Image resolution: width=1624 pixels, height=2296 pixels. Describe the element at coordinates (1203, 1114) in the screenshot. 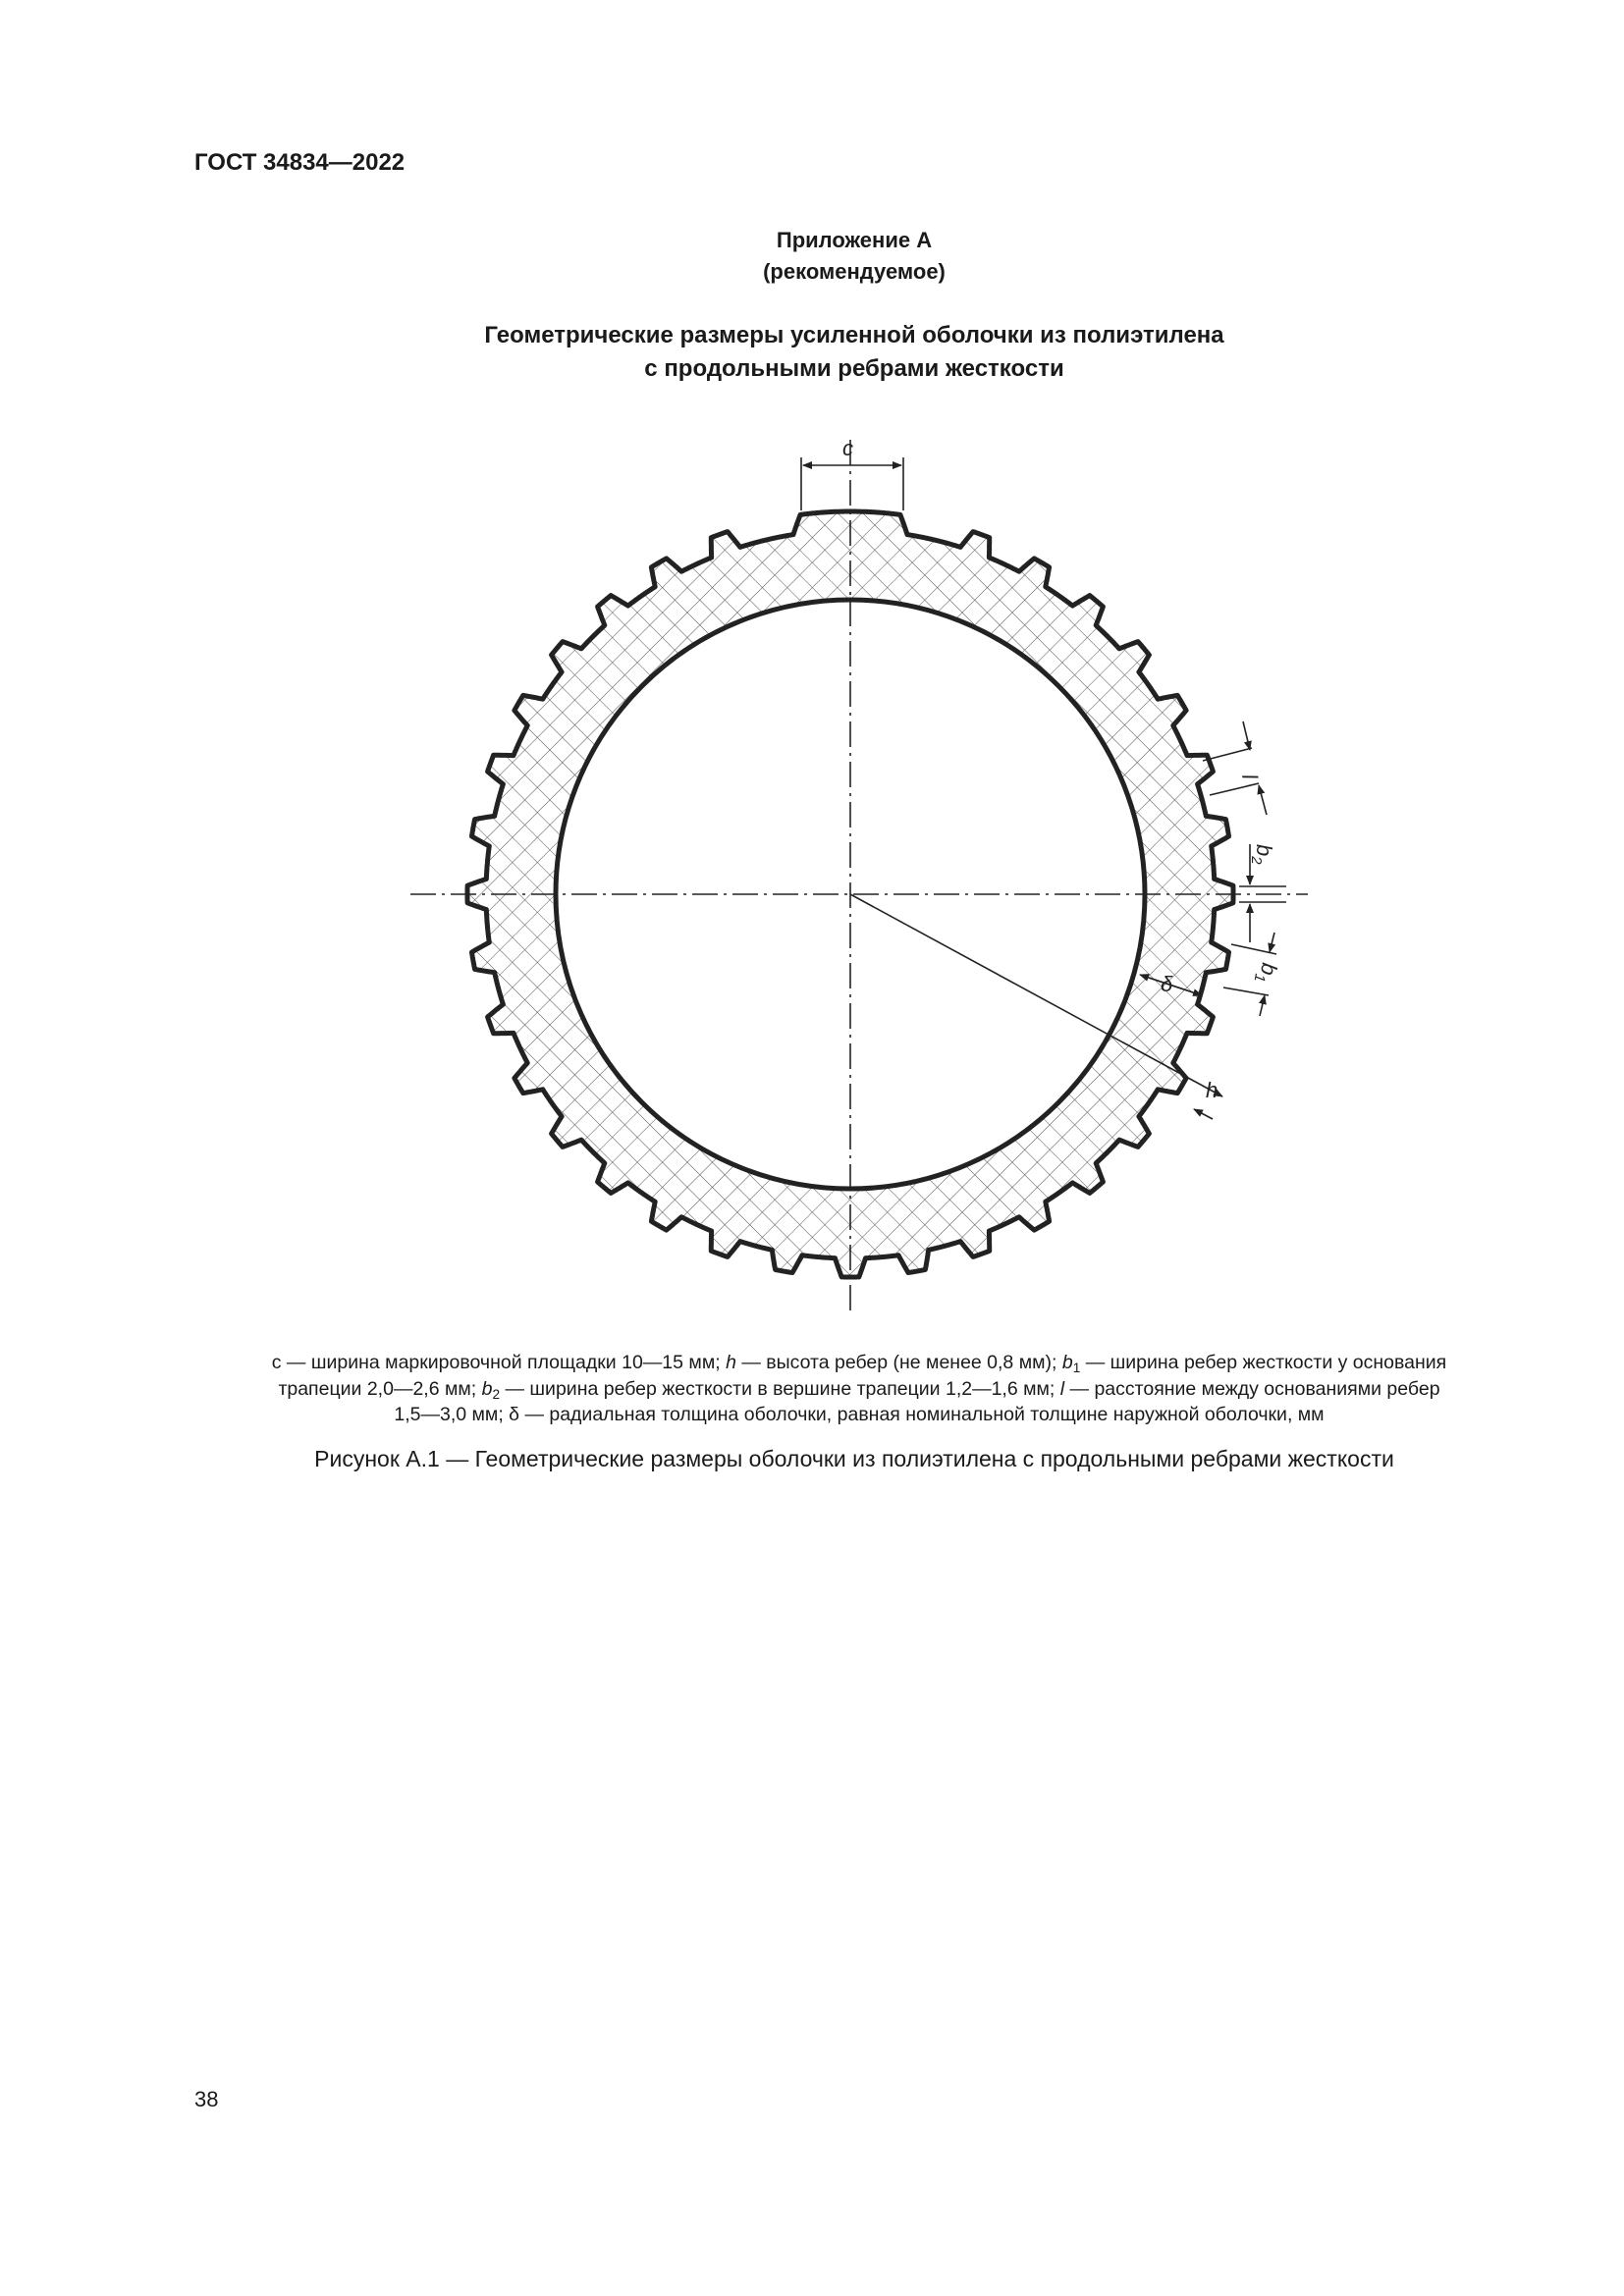

I see `dimension-h-arrow` at that location.